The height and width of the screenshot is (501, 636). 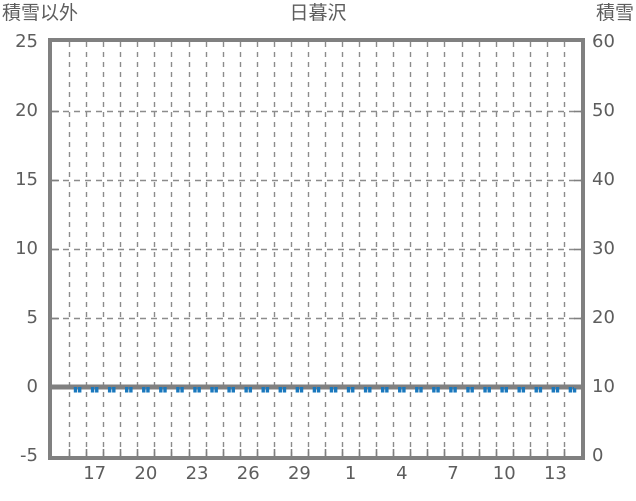 I want to click on right-axis-tick-label: 20, so click(x=603, y=317).